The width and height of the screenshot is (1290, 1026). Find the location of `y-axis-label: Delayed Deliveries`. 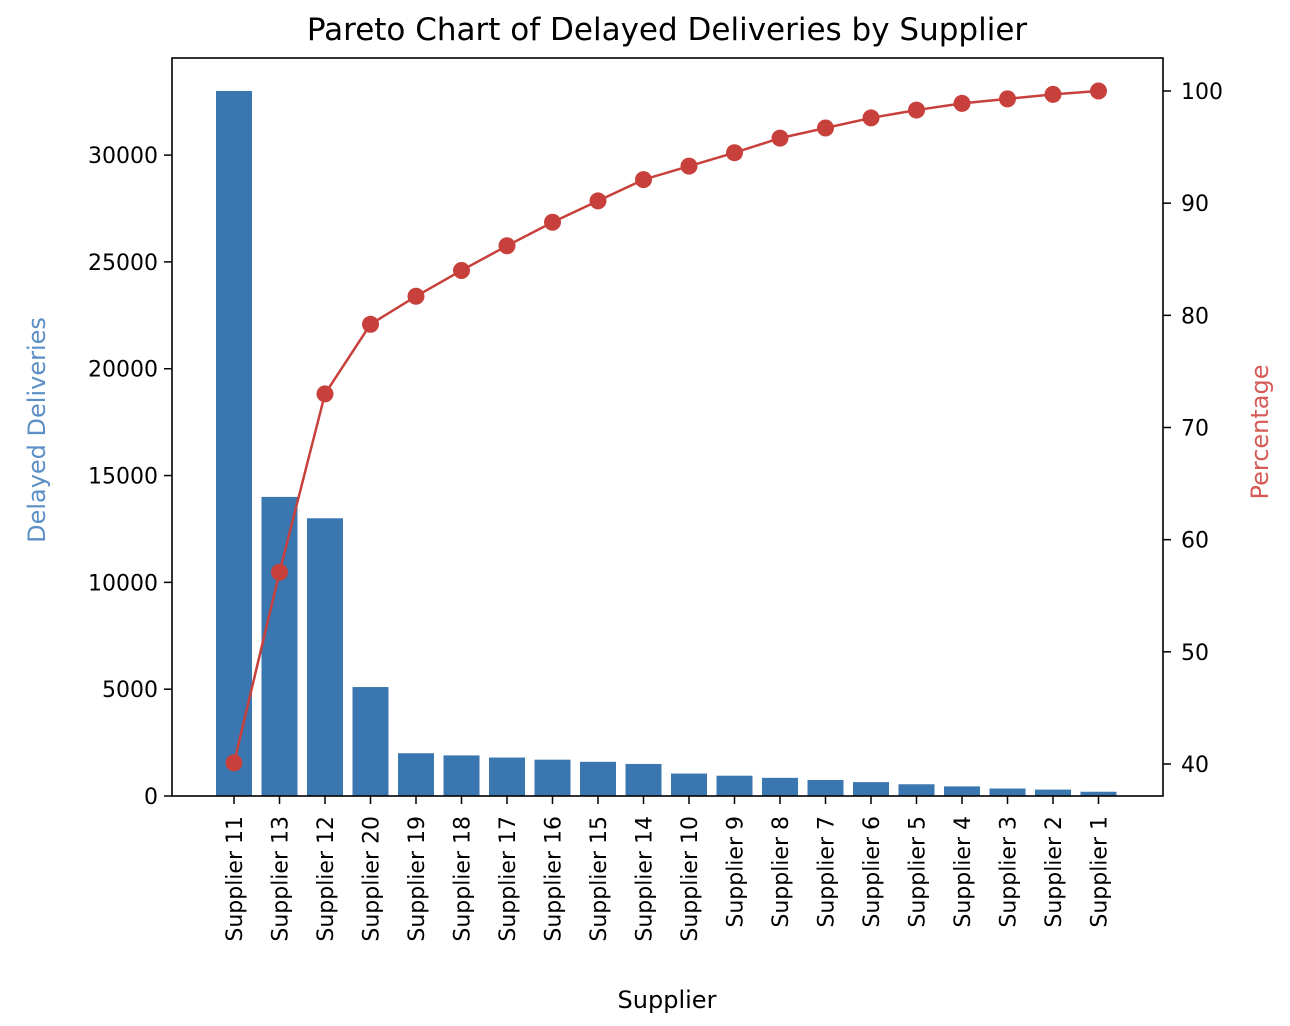

y-axis-label: Delayed Deliveries is located at coordinates (37, 430).